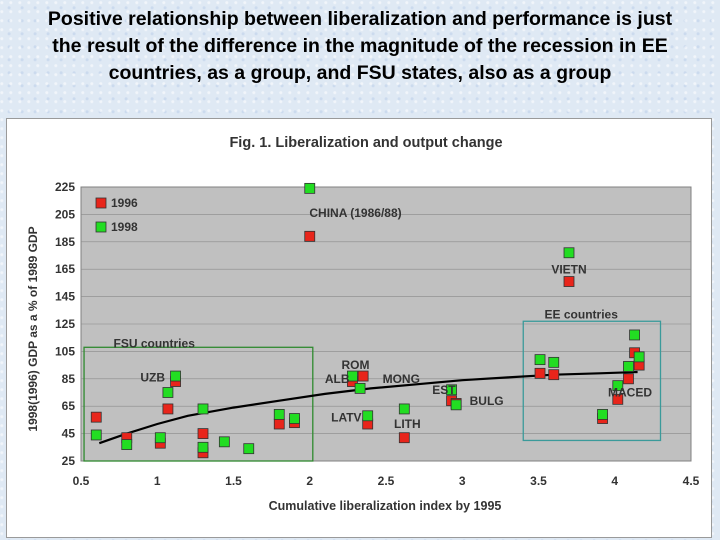 This screenshot has width=720, height=540. What do you see at coordinates (385, 506) in the screenshot?
I see `x-axis-label: Cumulative liberalization index by 1995` at bounding box center [385, 506].